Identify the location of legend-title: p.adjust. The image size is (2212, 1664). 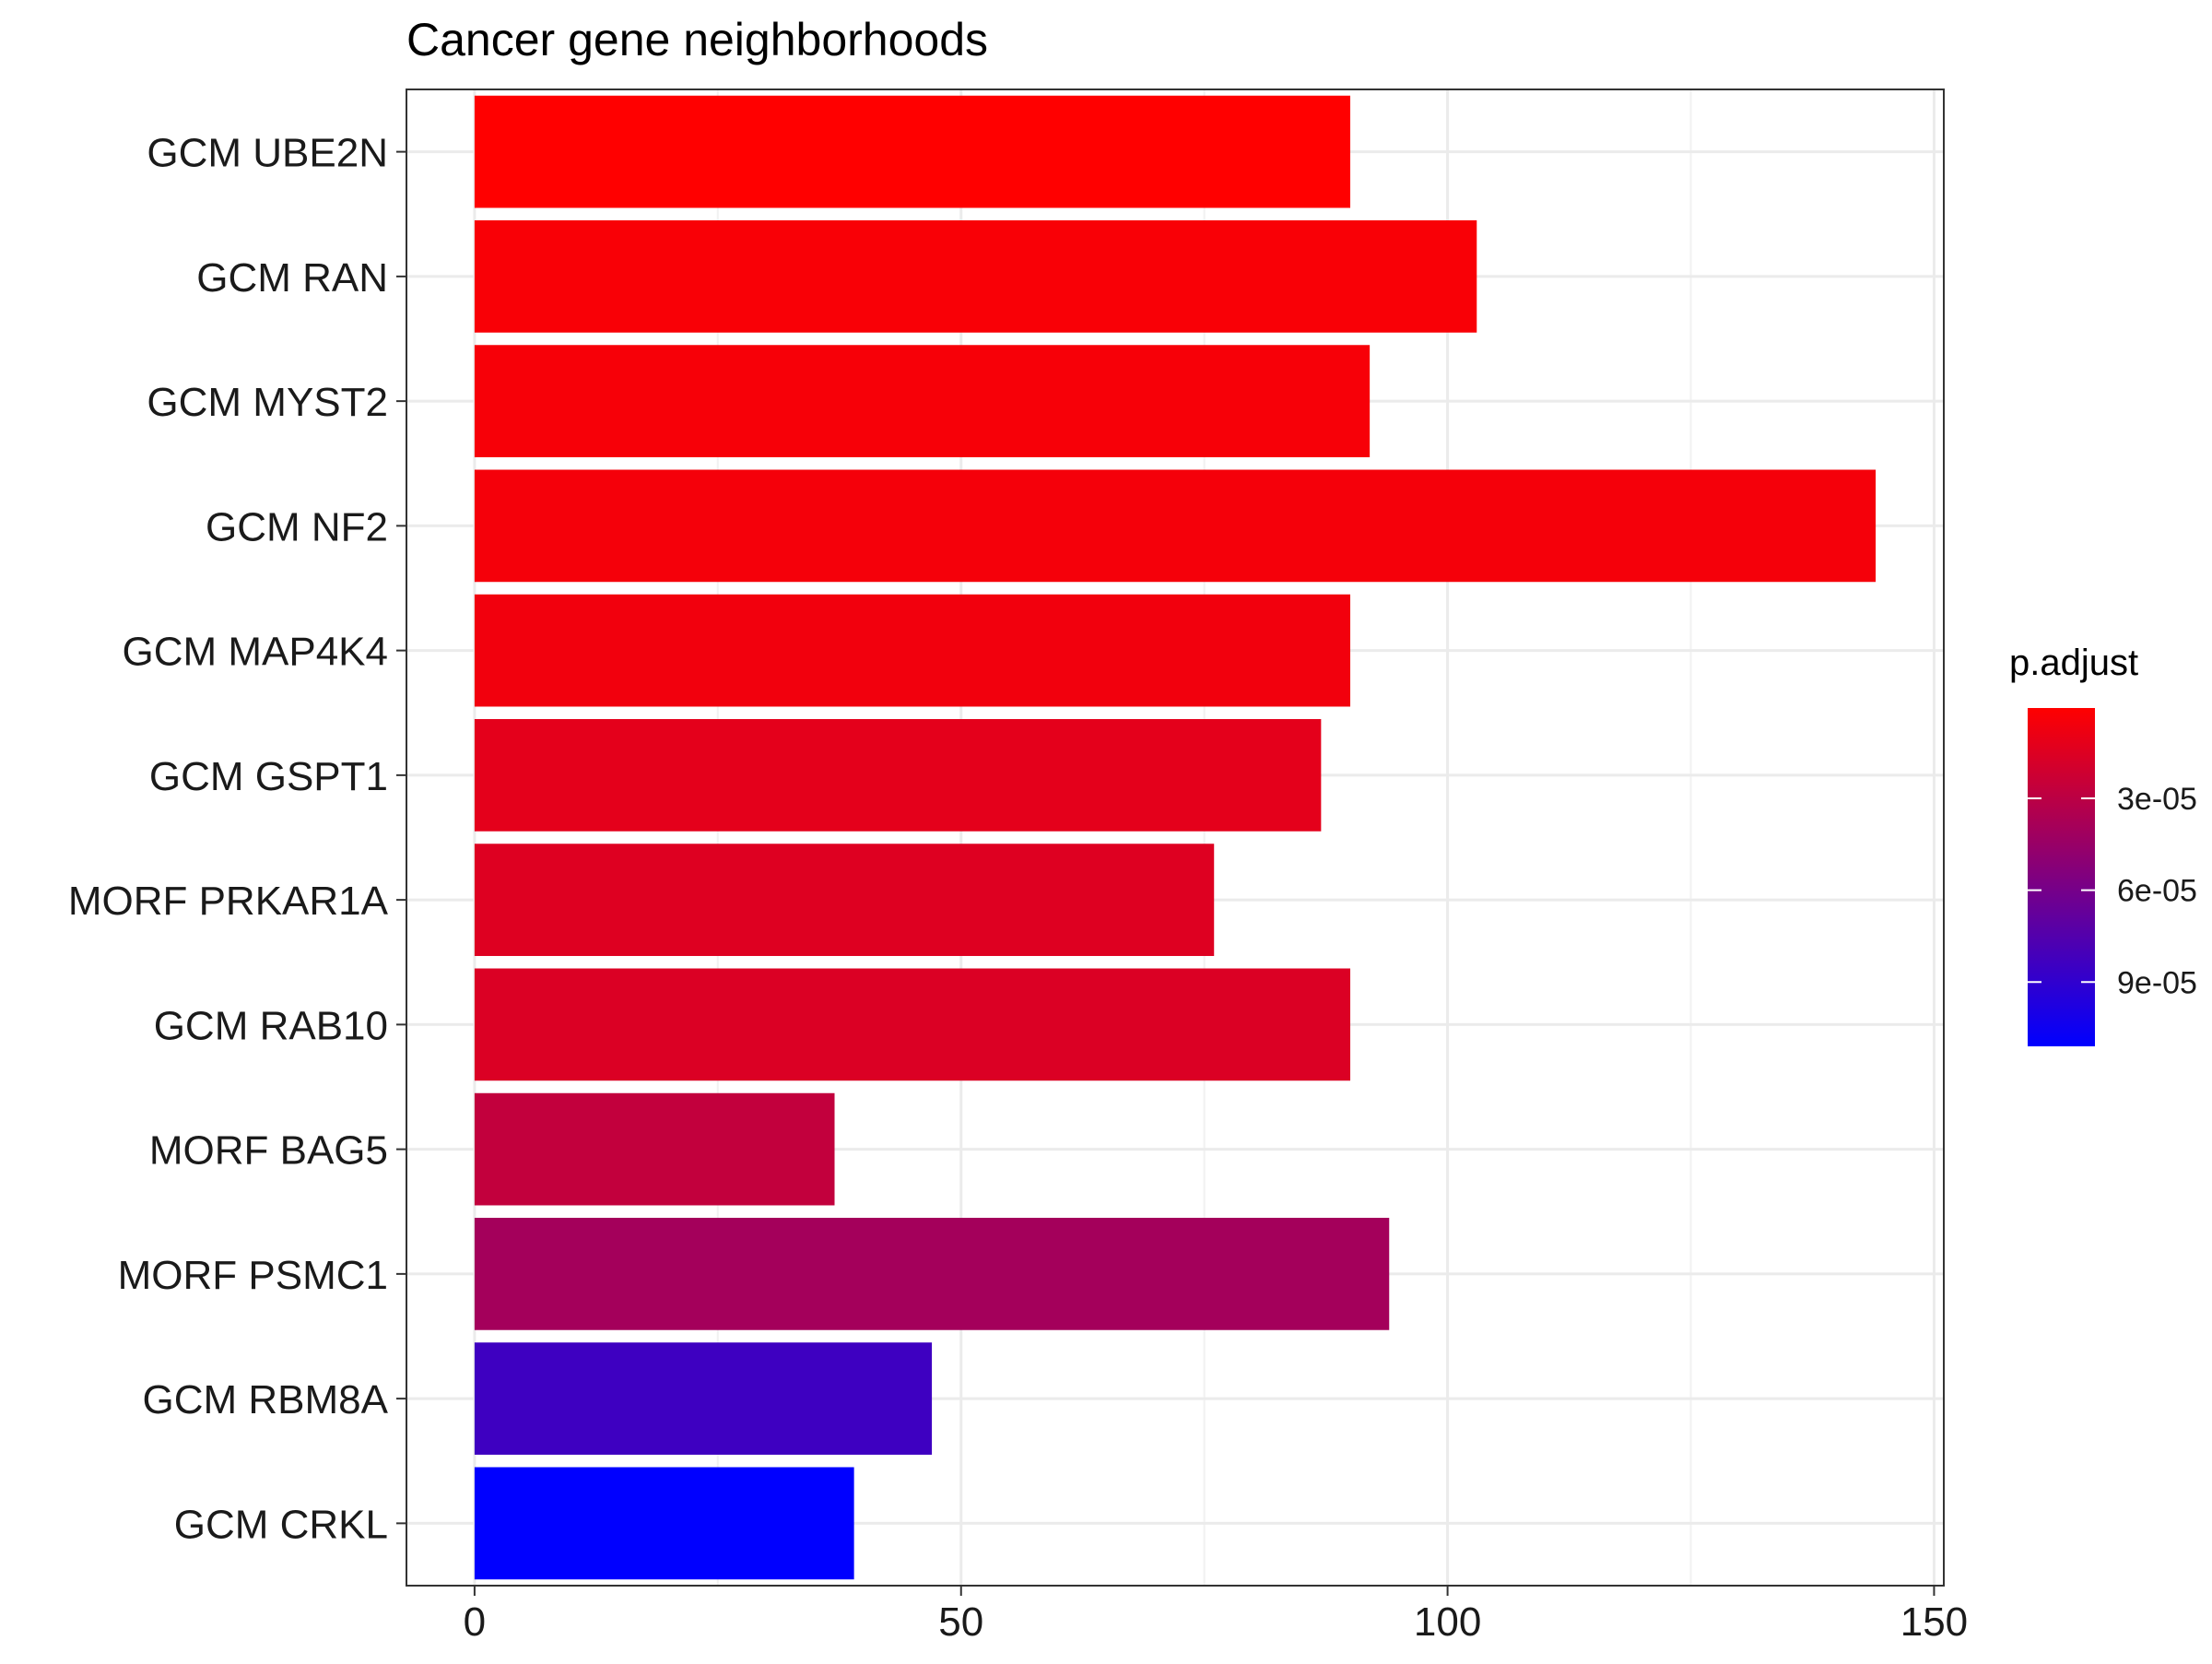
(2073, 663).